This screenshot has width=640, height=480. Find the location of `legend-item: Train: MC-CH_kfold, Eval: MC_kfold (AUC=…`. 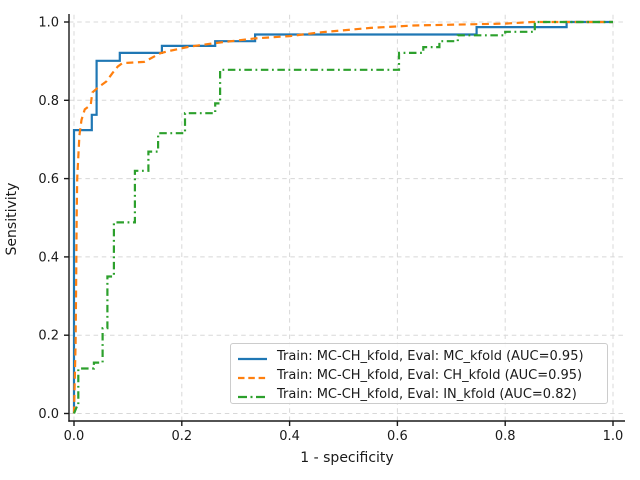

legend-item: Train: MC-CH_kfold, Eval: MC_kfold (AUC=… is located at coordinates (419, 356).